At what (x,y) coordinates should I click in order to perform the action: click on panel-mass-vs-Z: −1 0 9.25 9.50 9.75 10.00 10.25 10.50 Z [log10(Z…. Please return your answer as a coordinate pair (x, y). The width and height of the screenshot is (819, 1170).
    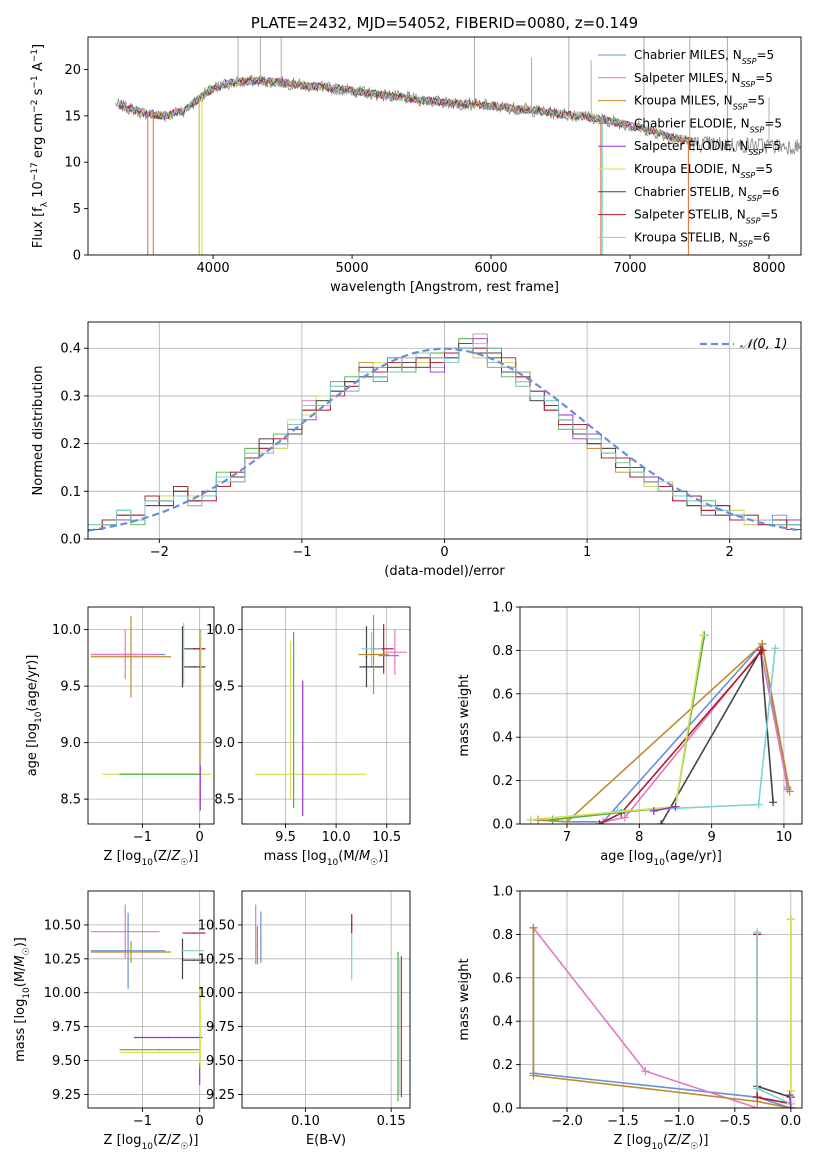
    Looking at the image, I should click on (114, 1021).